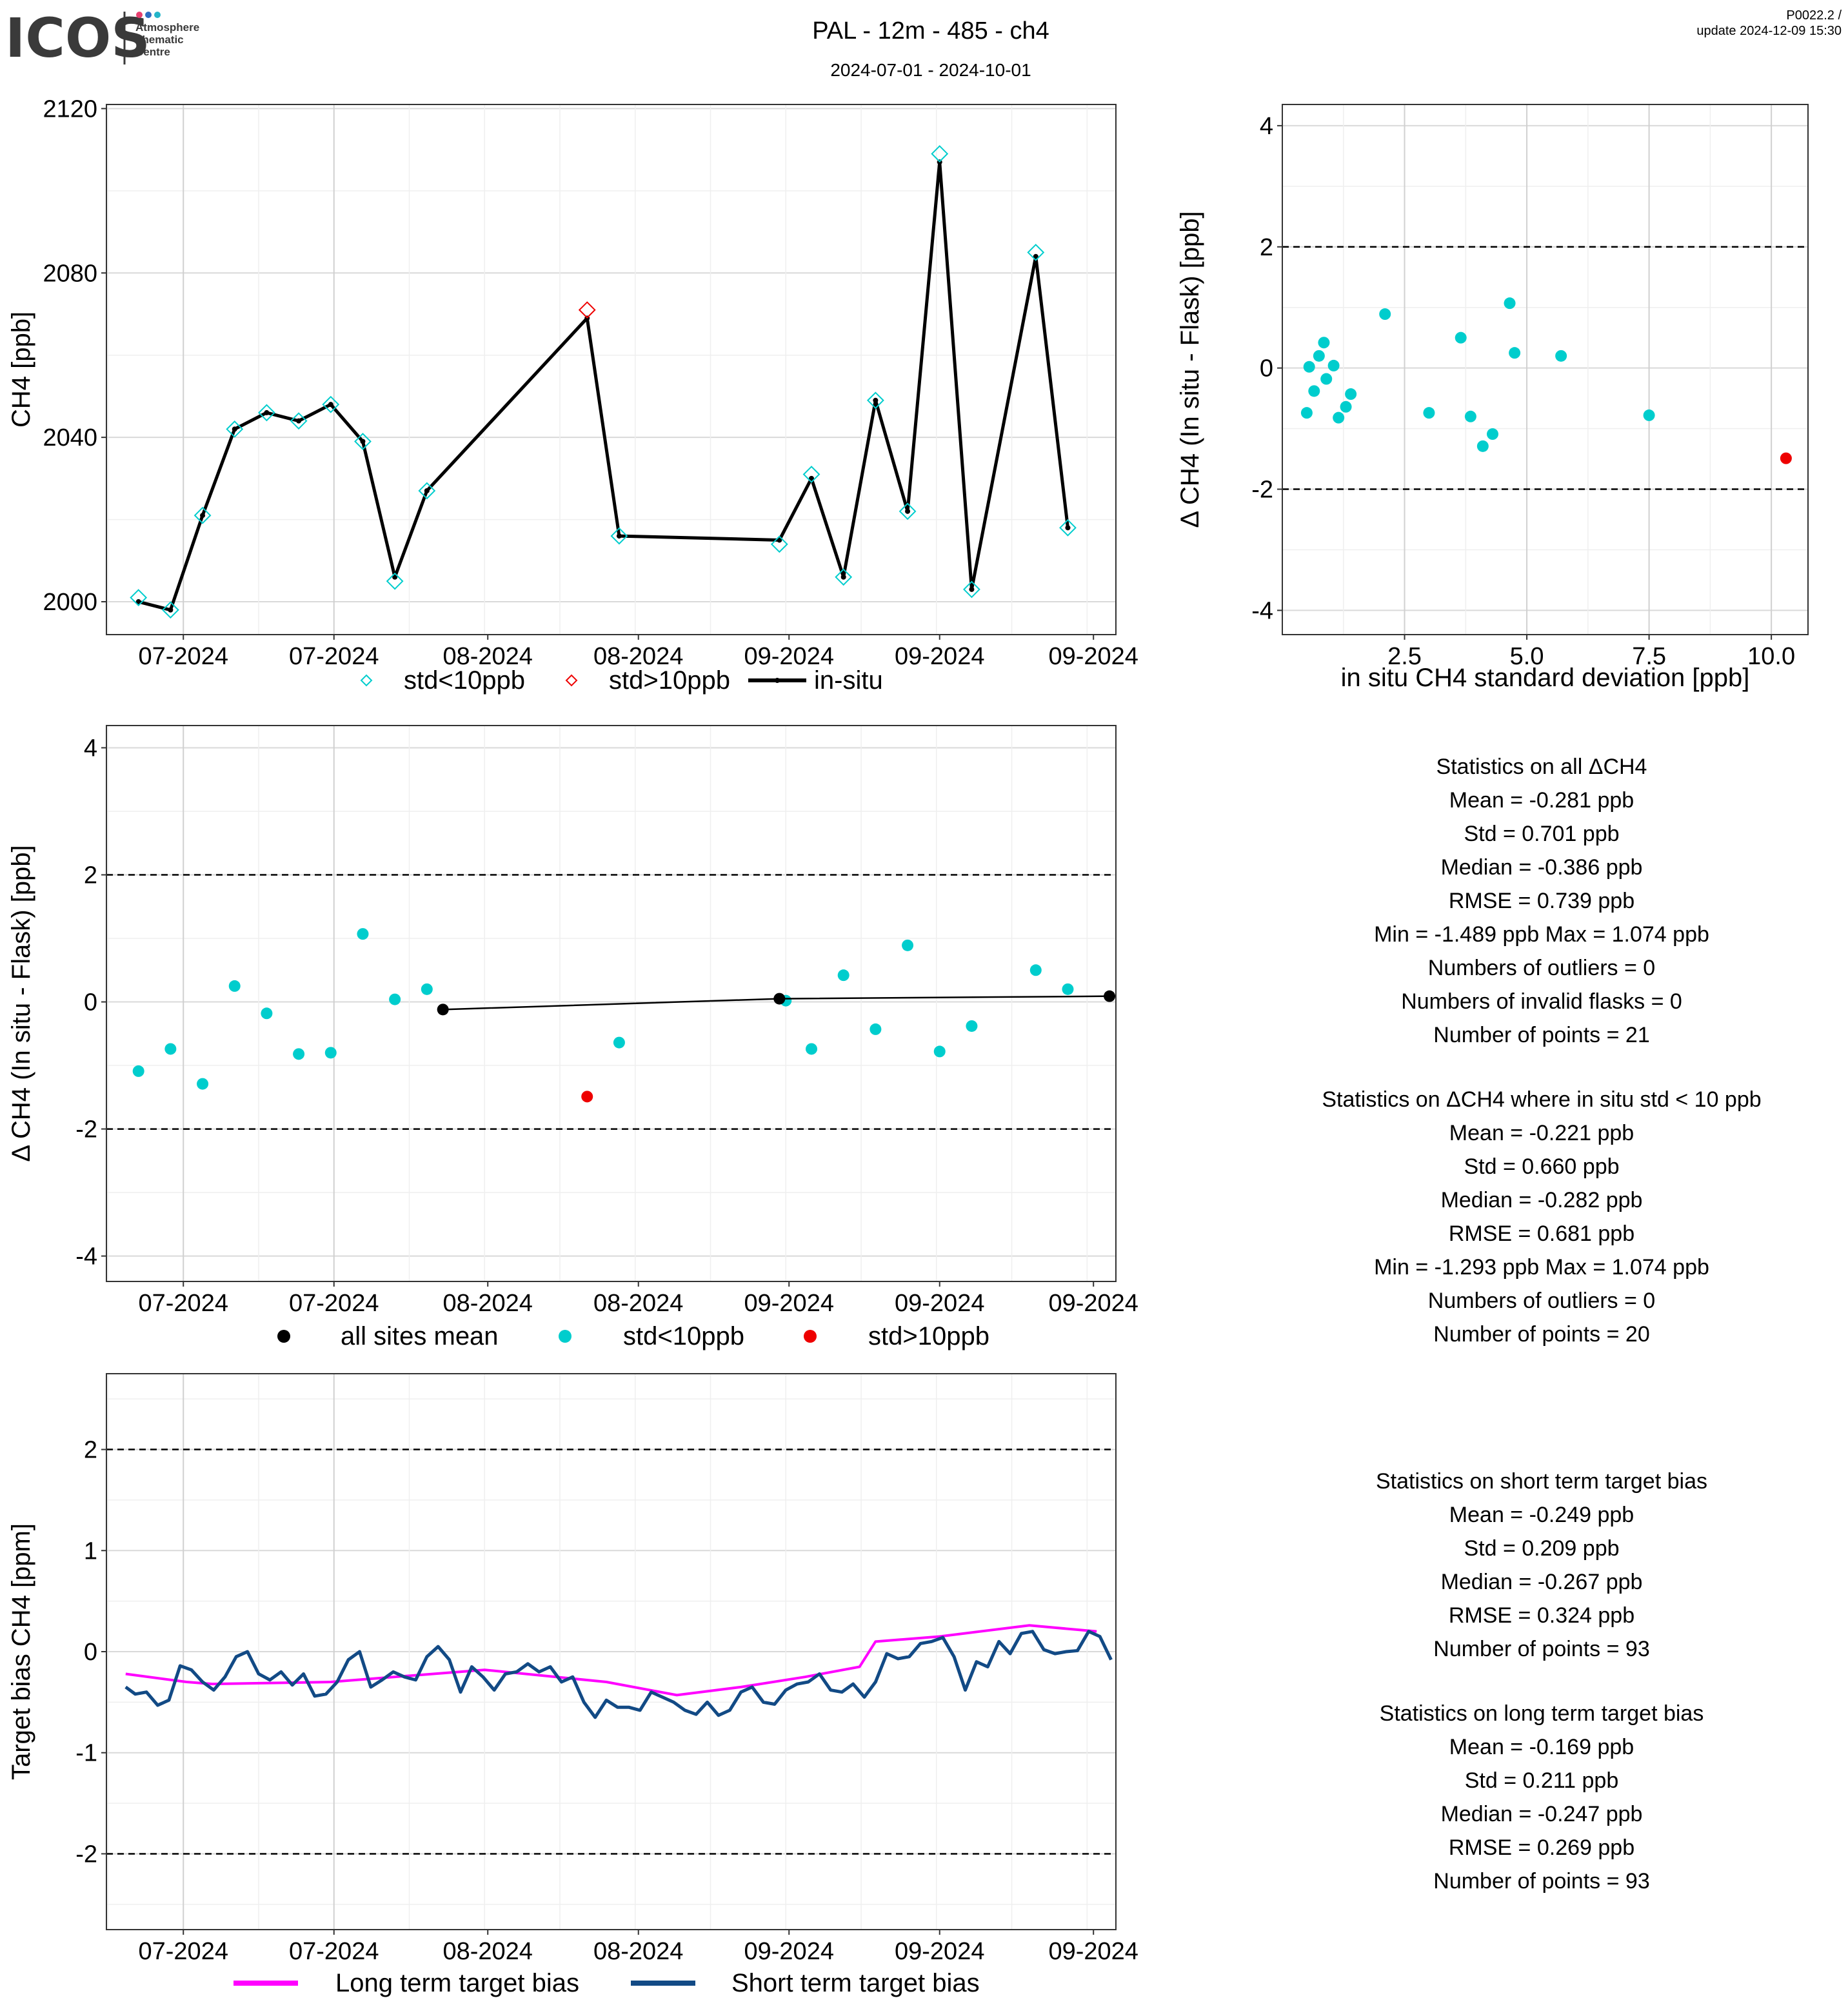 Image resolution: width=1848 pixels, height=2007 pixels. Describe the element at coordinates (1814, 15) in the screenshot. I see `version-label: P0022.2 /` at that location.